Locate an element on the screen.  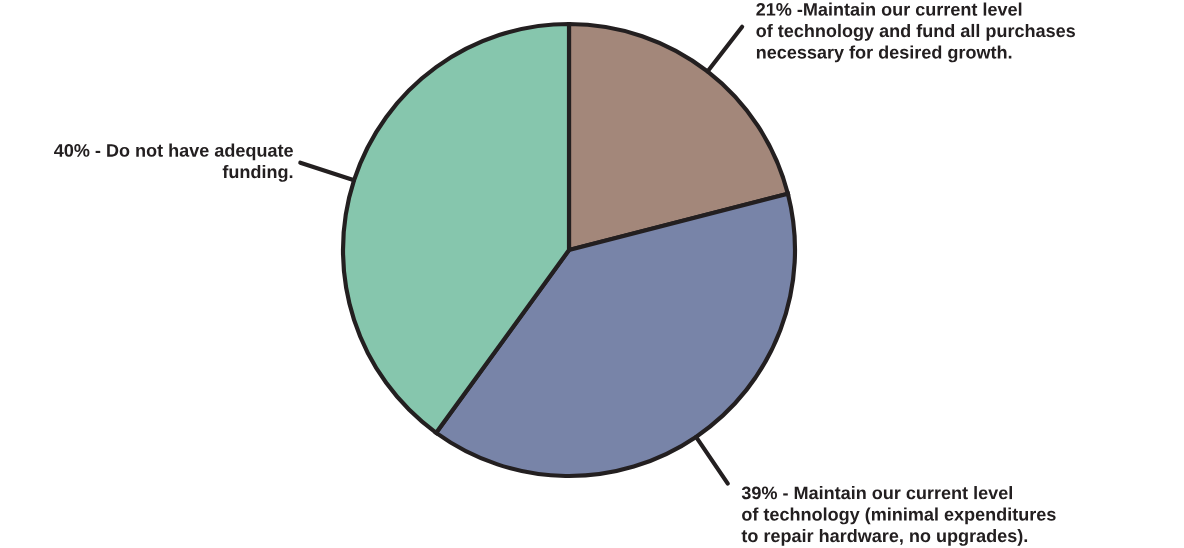
slice-label: 21% -Maintain our current level of technology and fund all purchases necessary for desired growth. is located at coordinates (915, 32).